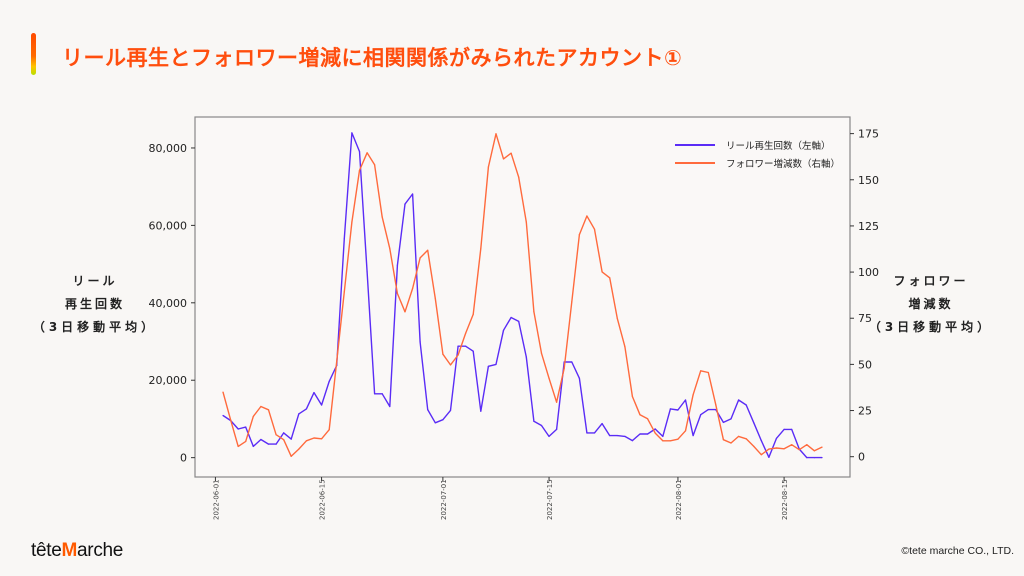 This screenshot has height=576, width=1024. Describe the element at coordinates (931, 304) in the screenshot. I see `right-axis-label: フォロワー 増減数 （3日移動平均）` at that location.